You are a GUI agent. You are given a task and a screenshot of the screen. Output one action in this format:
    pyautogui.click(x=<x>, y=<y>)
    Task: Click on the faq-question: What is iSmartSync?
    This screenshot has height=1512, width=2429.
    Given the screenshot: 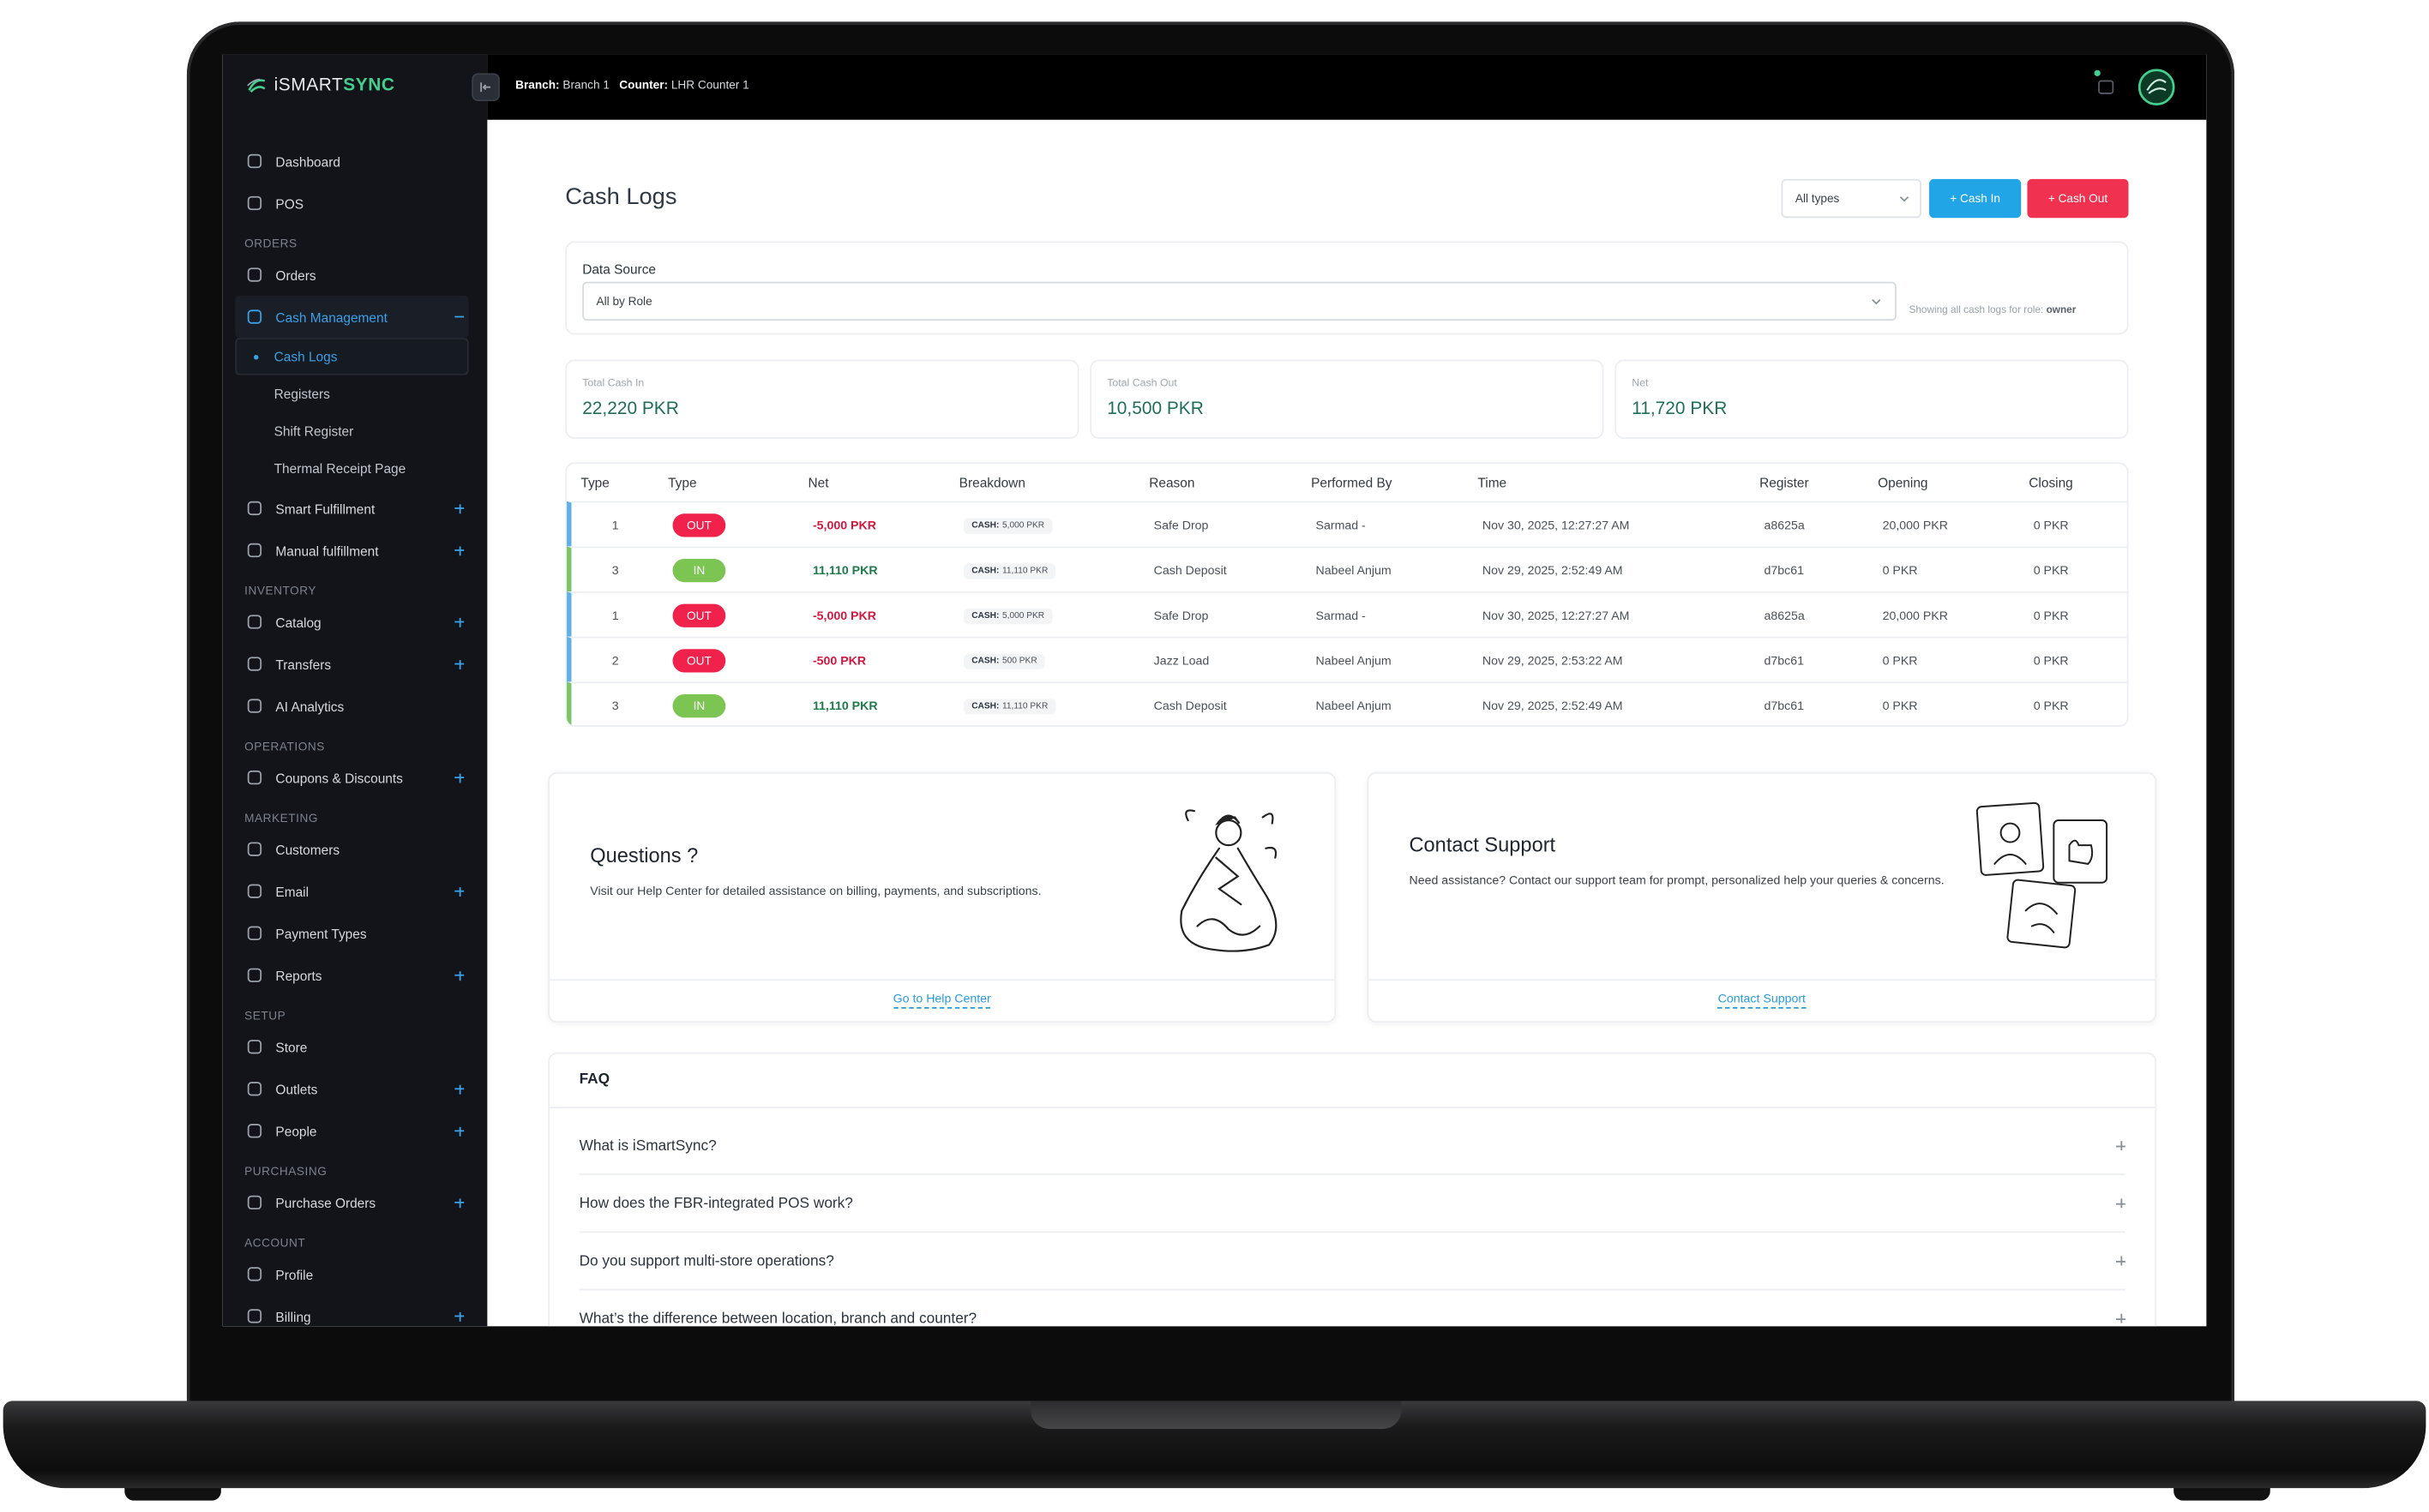 What is the action you would take?
    pyautogui.click(x=1352, y=1147)
    